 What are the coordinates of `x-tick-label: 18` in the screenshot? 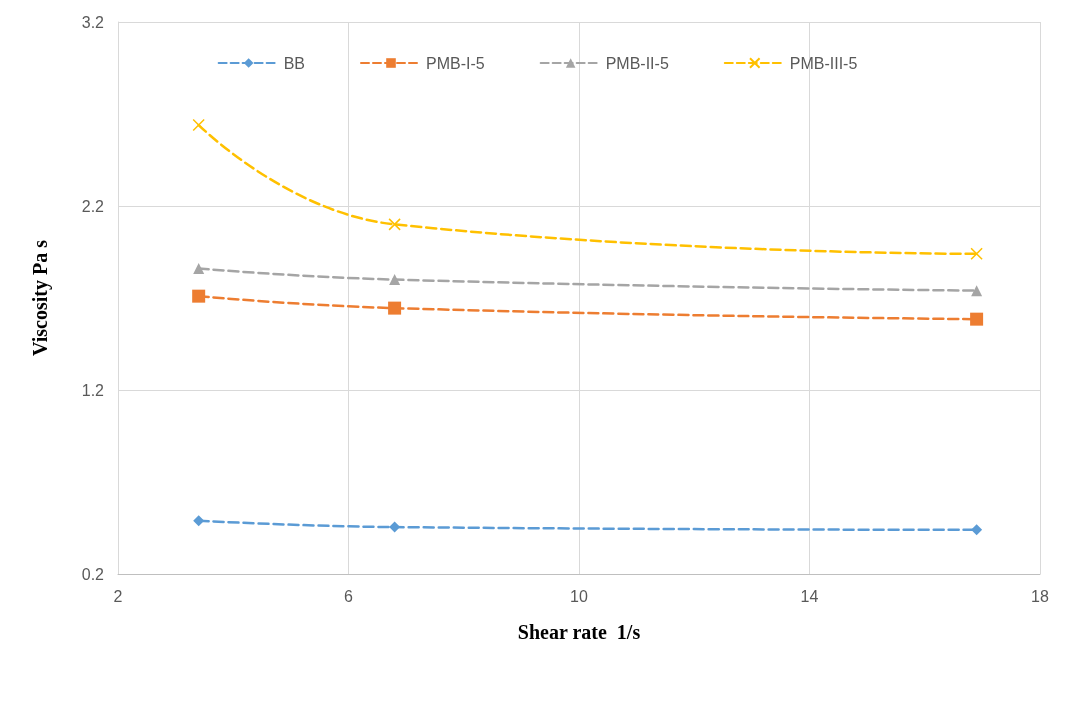 It's located at (1040, 596).